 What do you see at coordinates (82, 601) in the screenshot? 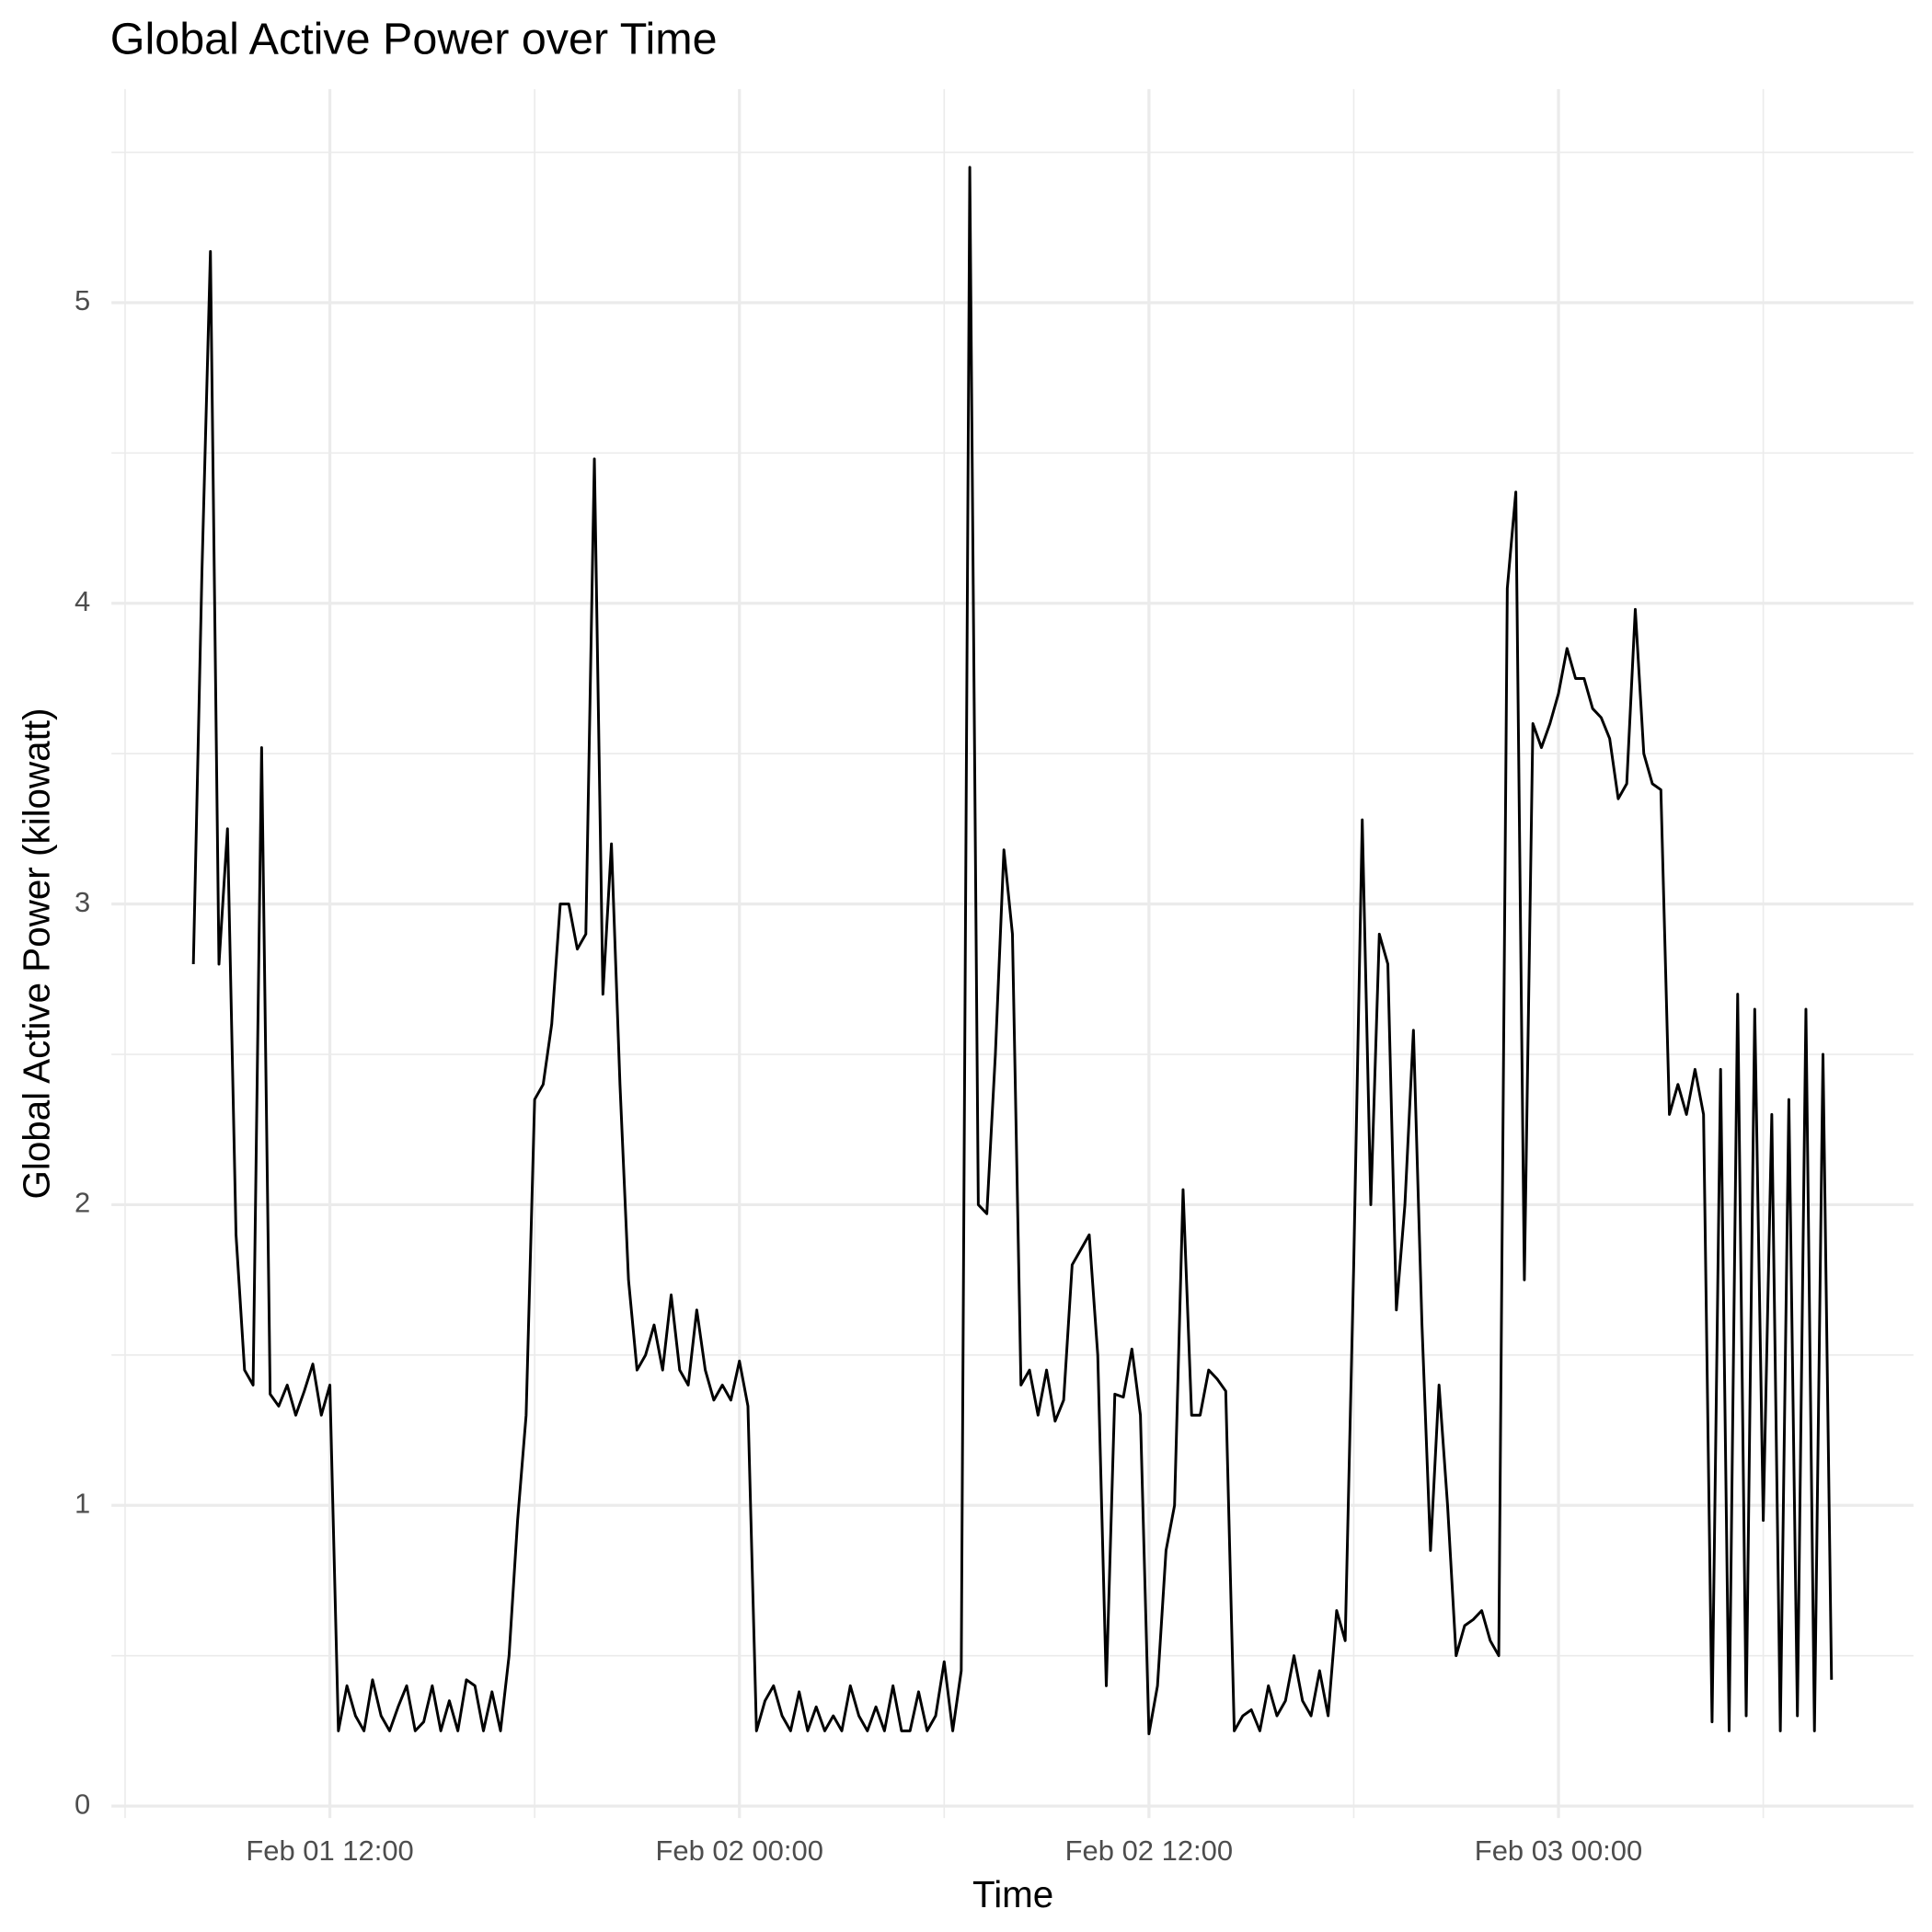
I see `y-tick-label: 4` at bounding box center [82, 601].